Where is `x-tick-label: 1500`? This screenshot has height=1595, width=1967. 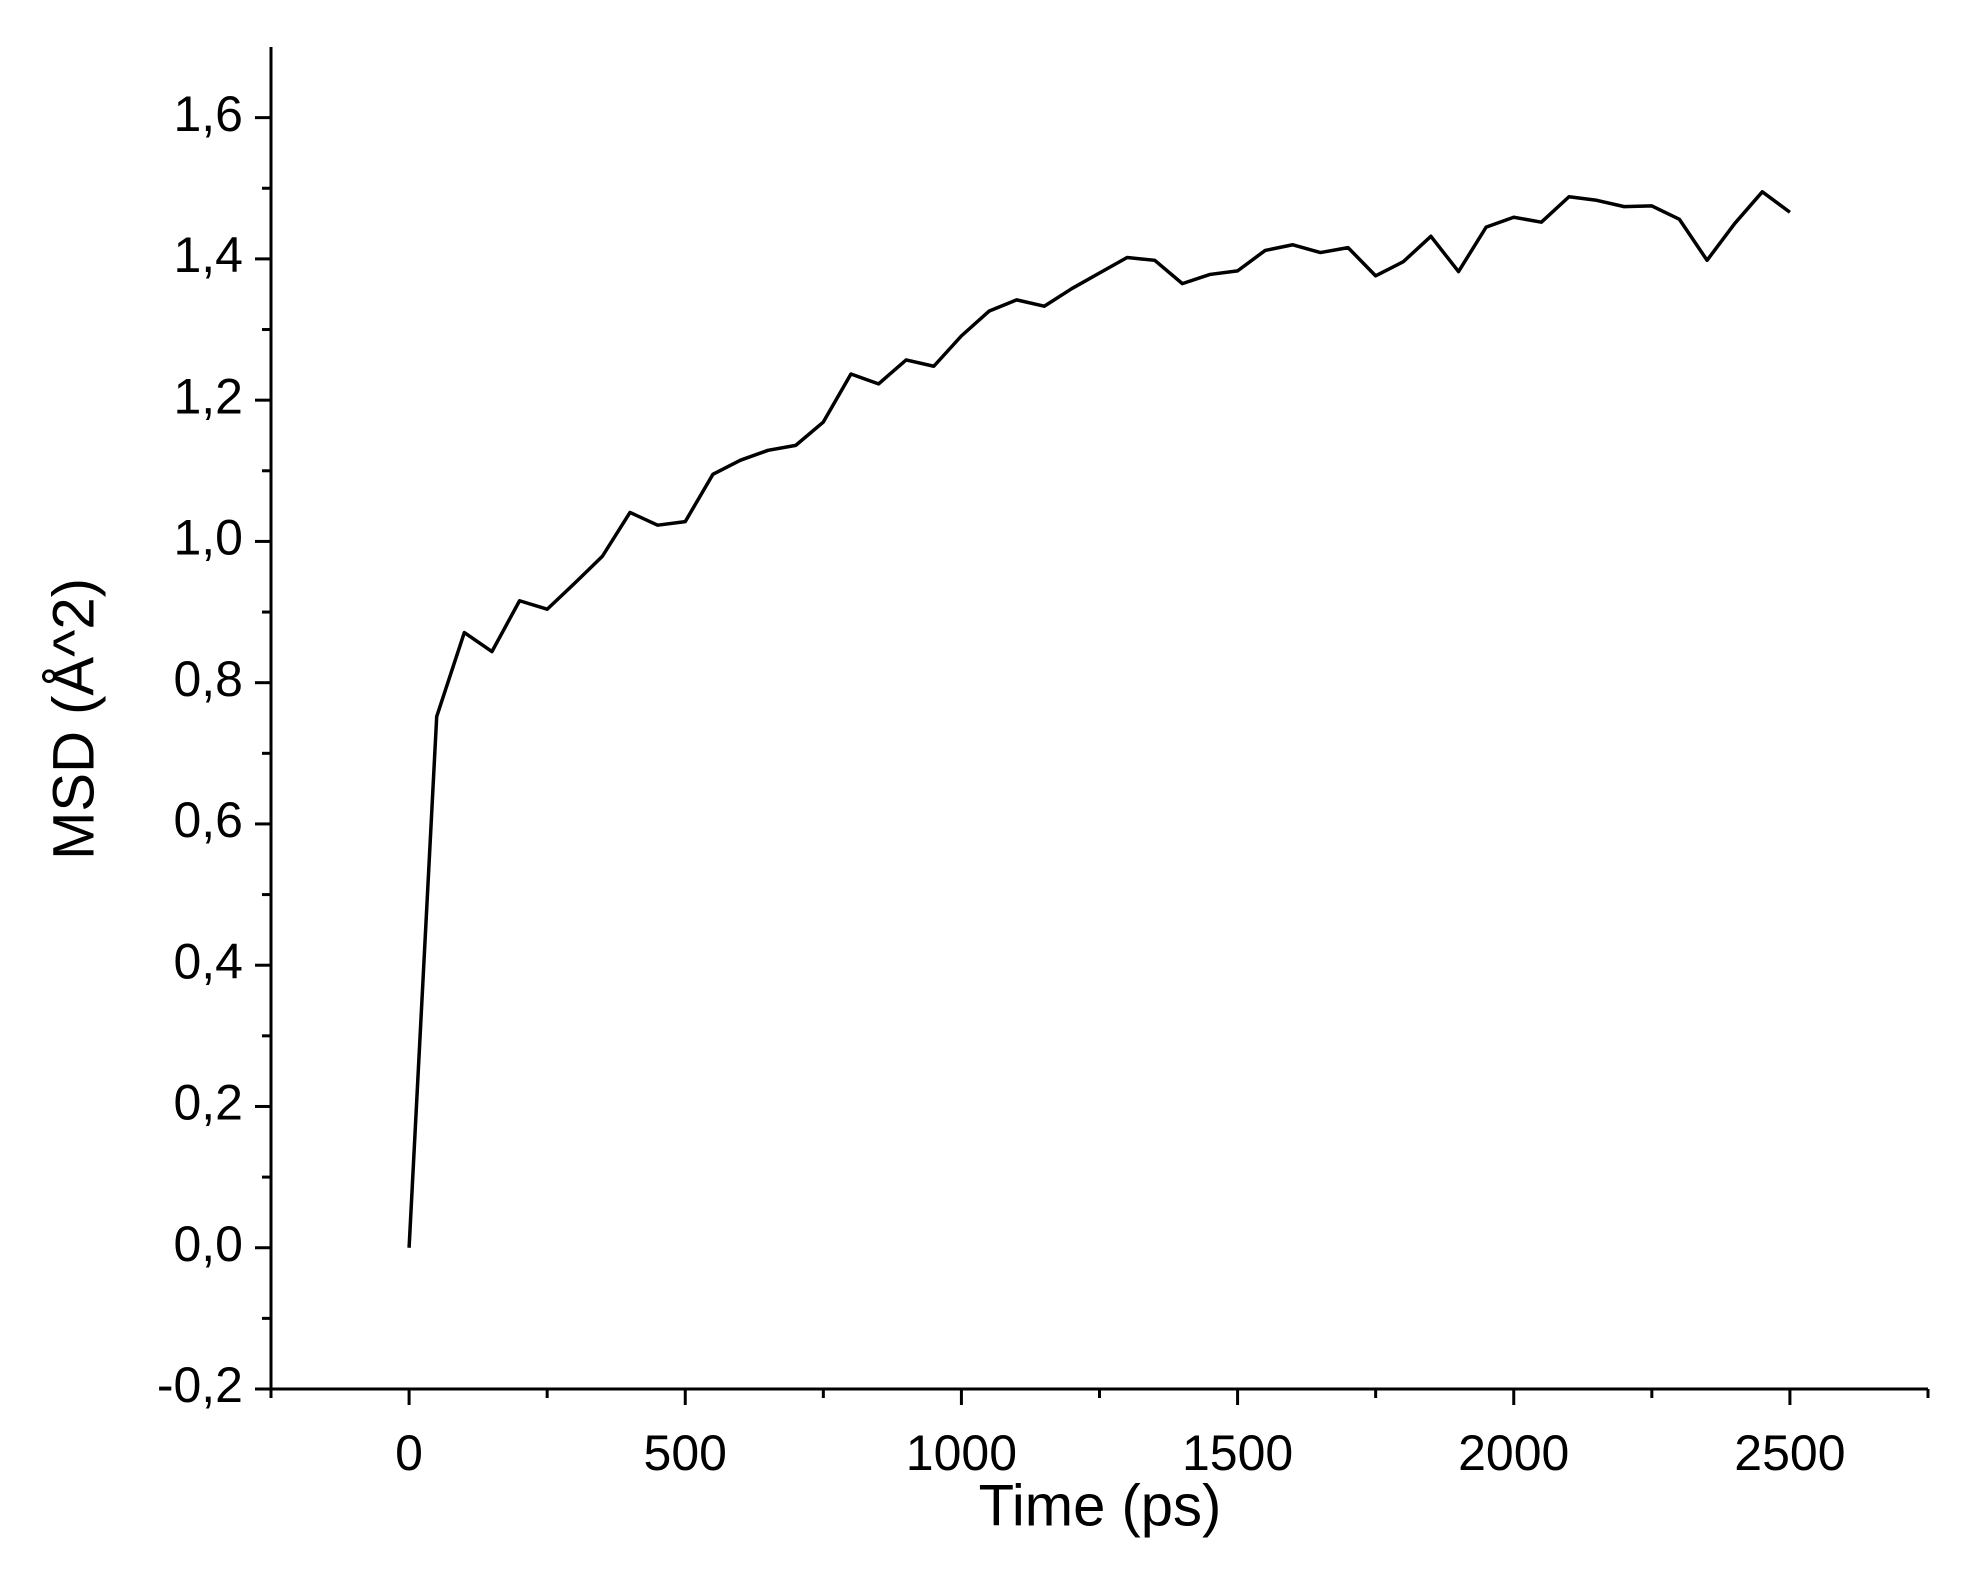
x-tick-label: 1500 is located at coordinates (1237, 1453).